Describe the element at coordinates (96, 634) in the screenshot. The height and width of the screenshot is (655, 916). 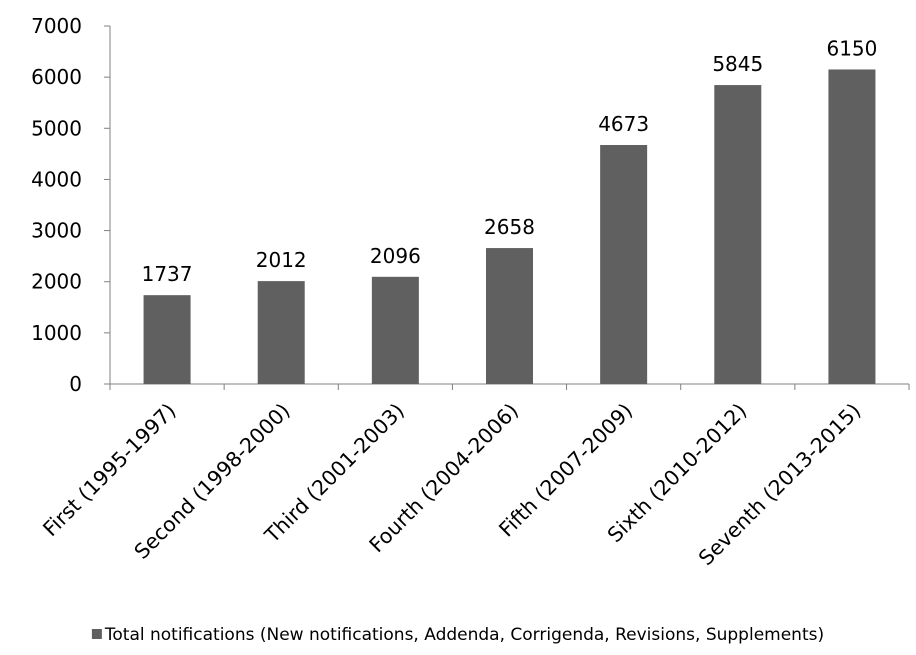
I see `legend-swatch` at that location.